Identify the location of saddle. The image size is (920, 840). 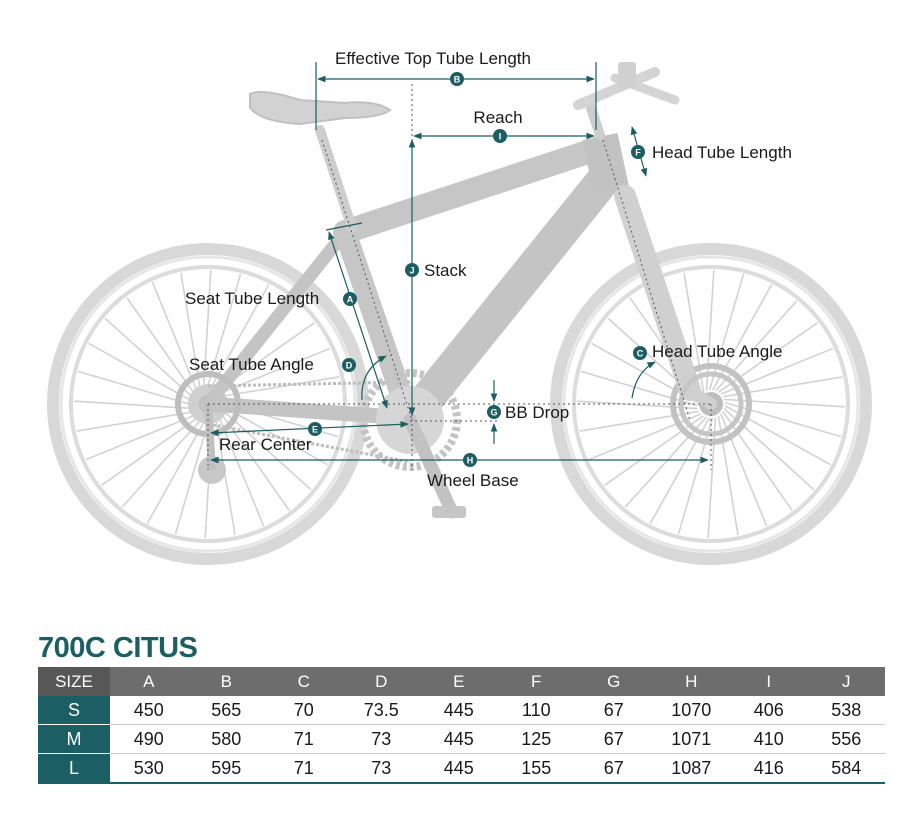
(320, 108).